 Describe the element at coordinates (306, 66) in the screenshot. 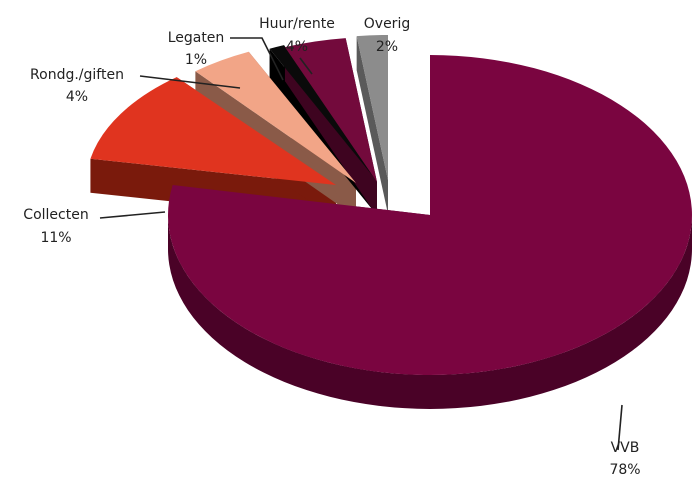

I see `leader-line-huur-rente` at that location.